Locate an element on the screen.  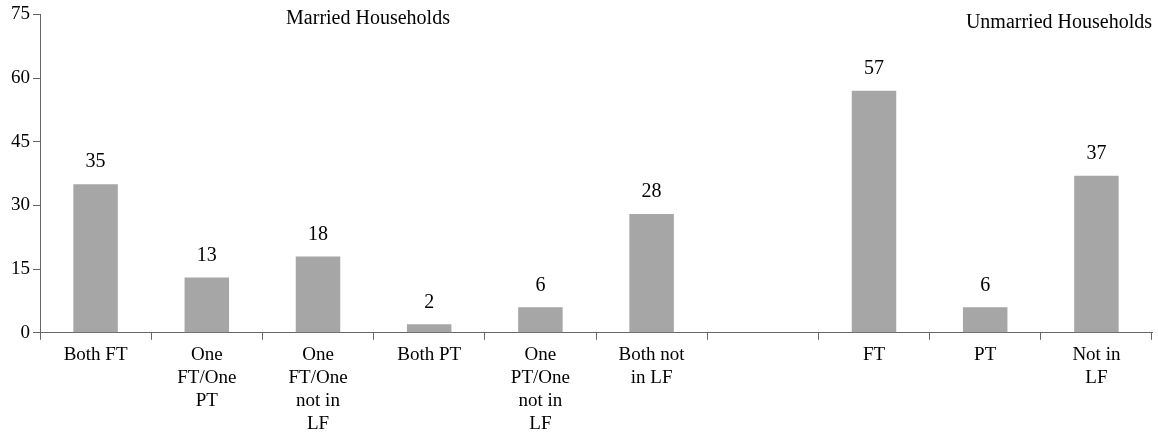
data-label: 37 is located at coordinates (1096, 151).